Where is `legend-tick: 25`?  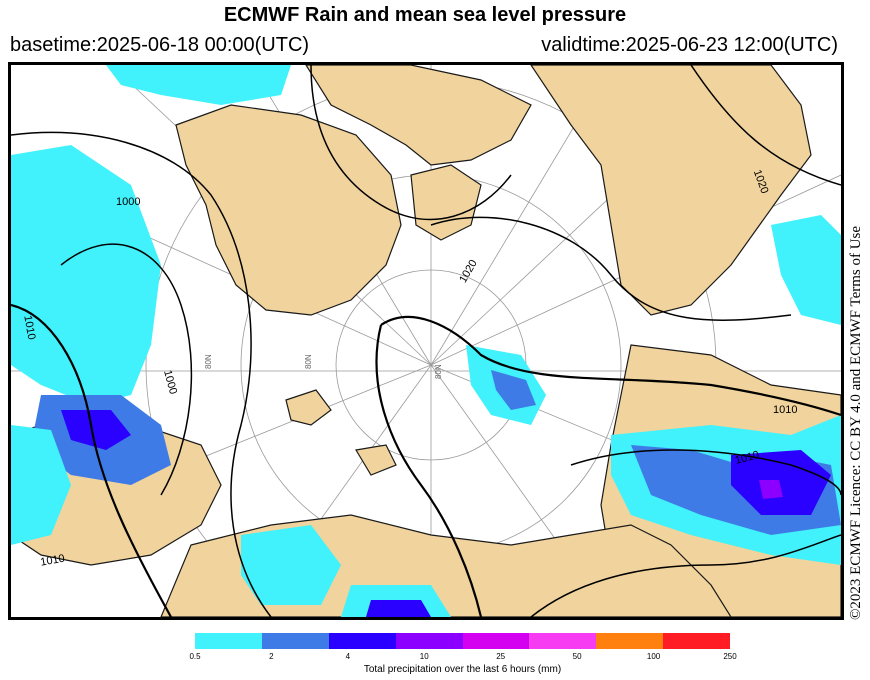 legend-tick: 25 is located at coordinates (501, 656).